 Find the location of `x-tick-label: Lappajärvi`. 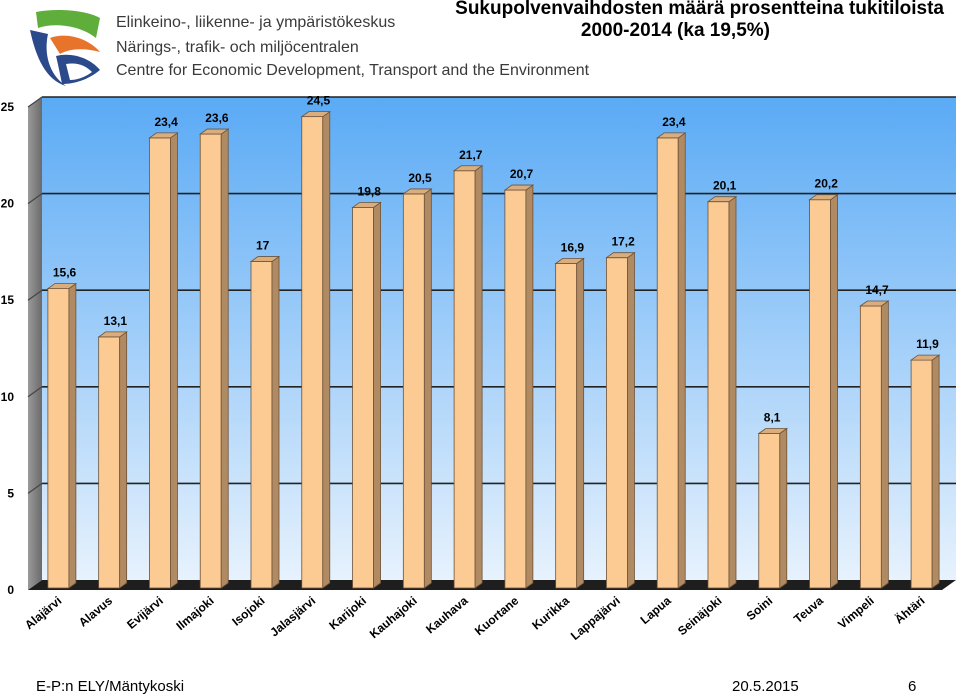

x-tick-label: Lappajärvi is located at coordinates (595, 618).